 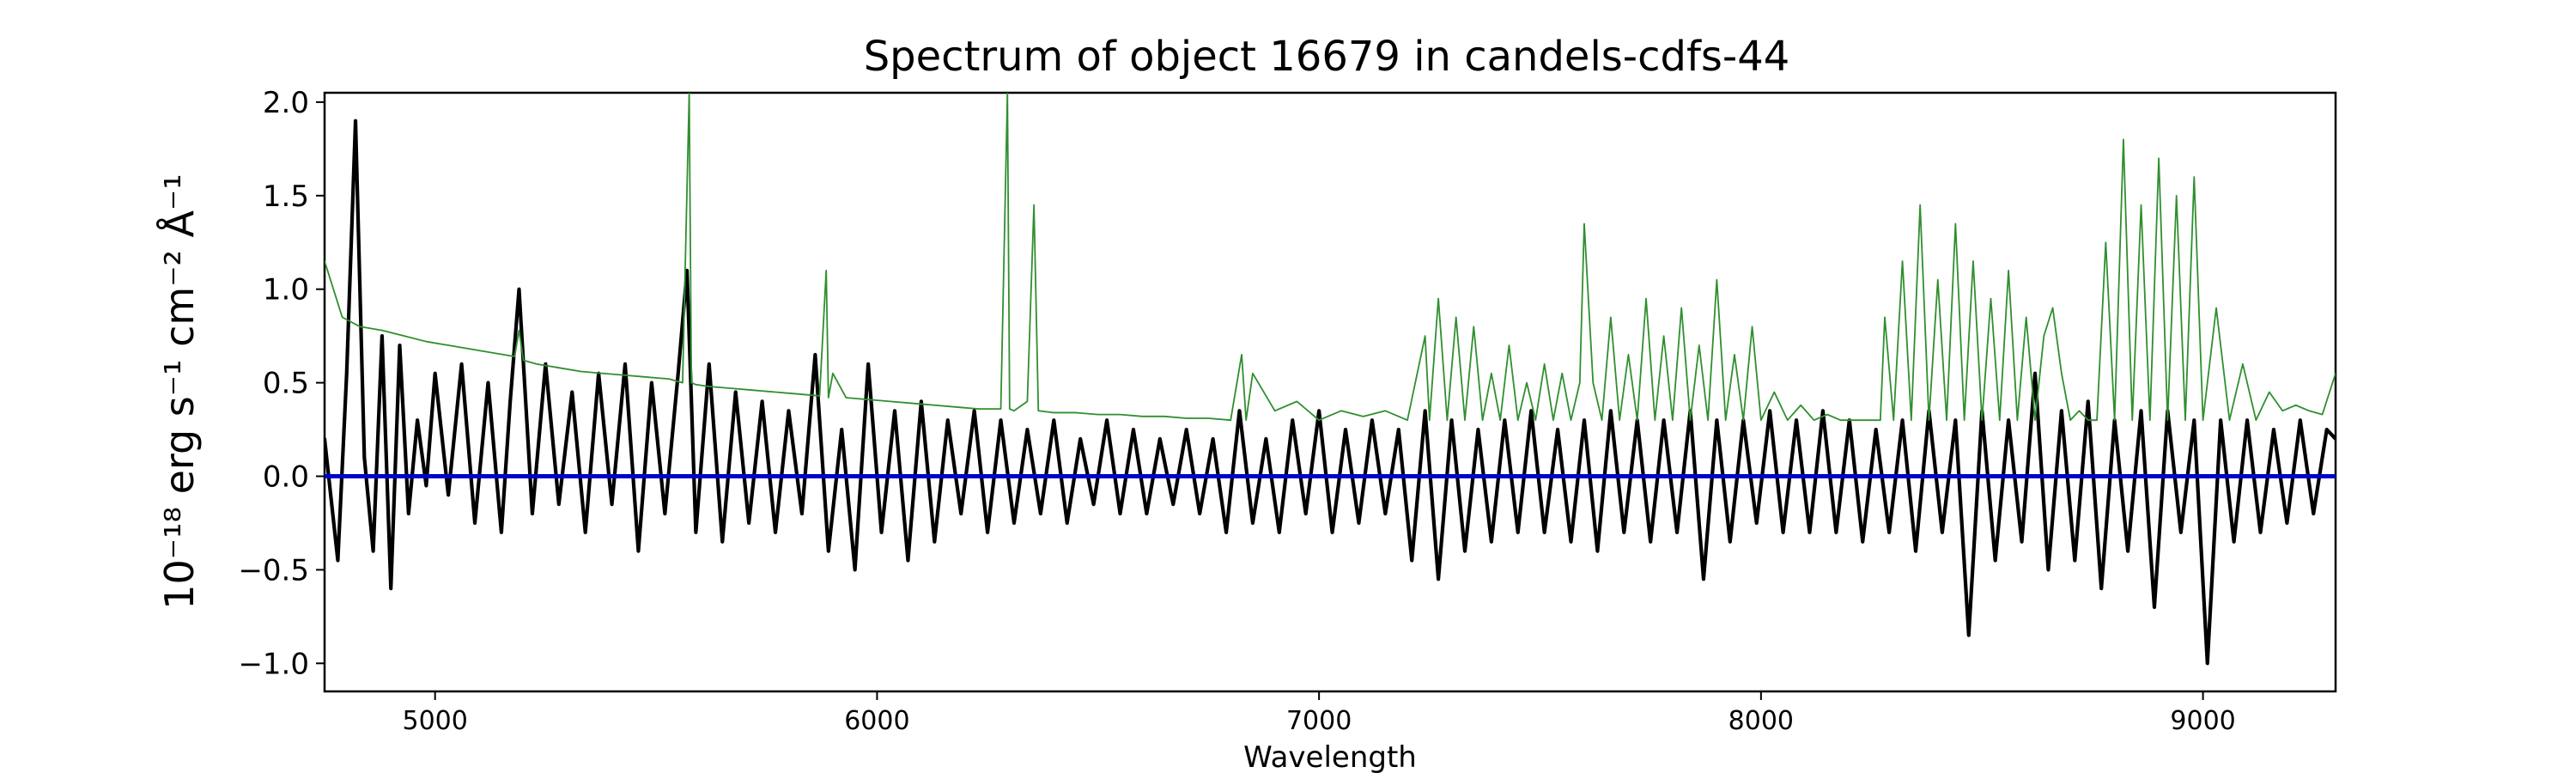 I want to click on x-tick-label: 6000, so click(x=876, y=721).